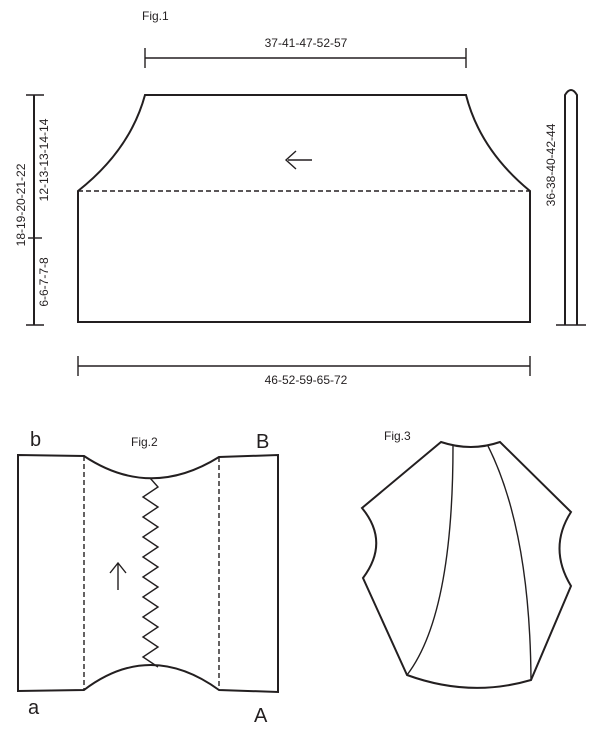 Image resolution: width=600 pixels, height=730 pixels. I want to click on fig2-arrow-up-icon, so click(118, 575).